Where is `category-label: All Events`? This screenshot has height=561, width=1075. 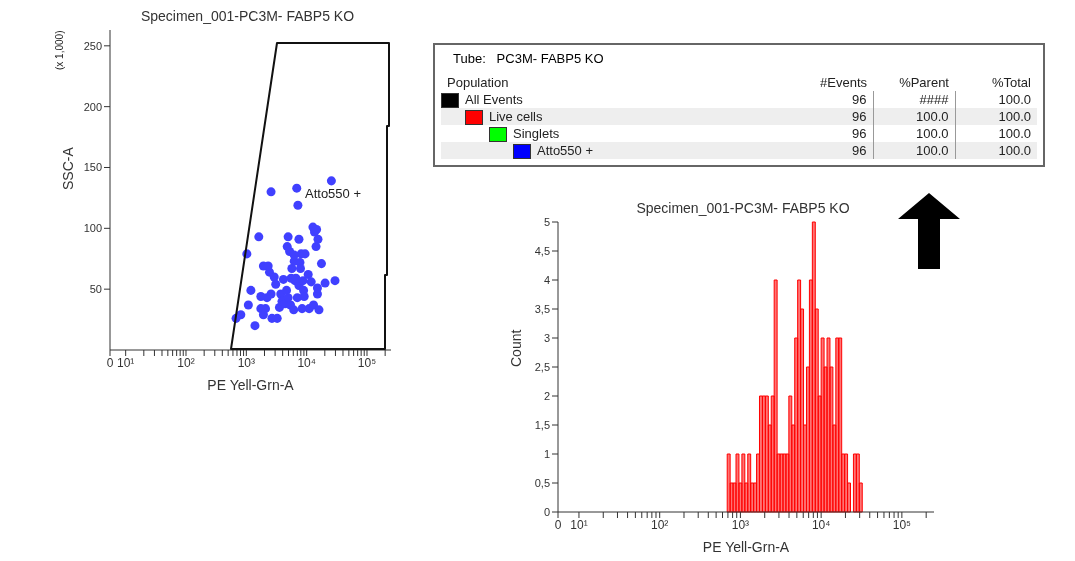 category-label: All Events is located at coordinates (494, 100).